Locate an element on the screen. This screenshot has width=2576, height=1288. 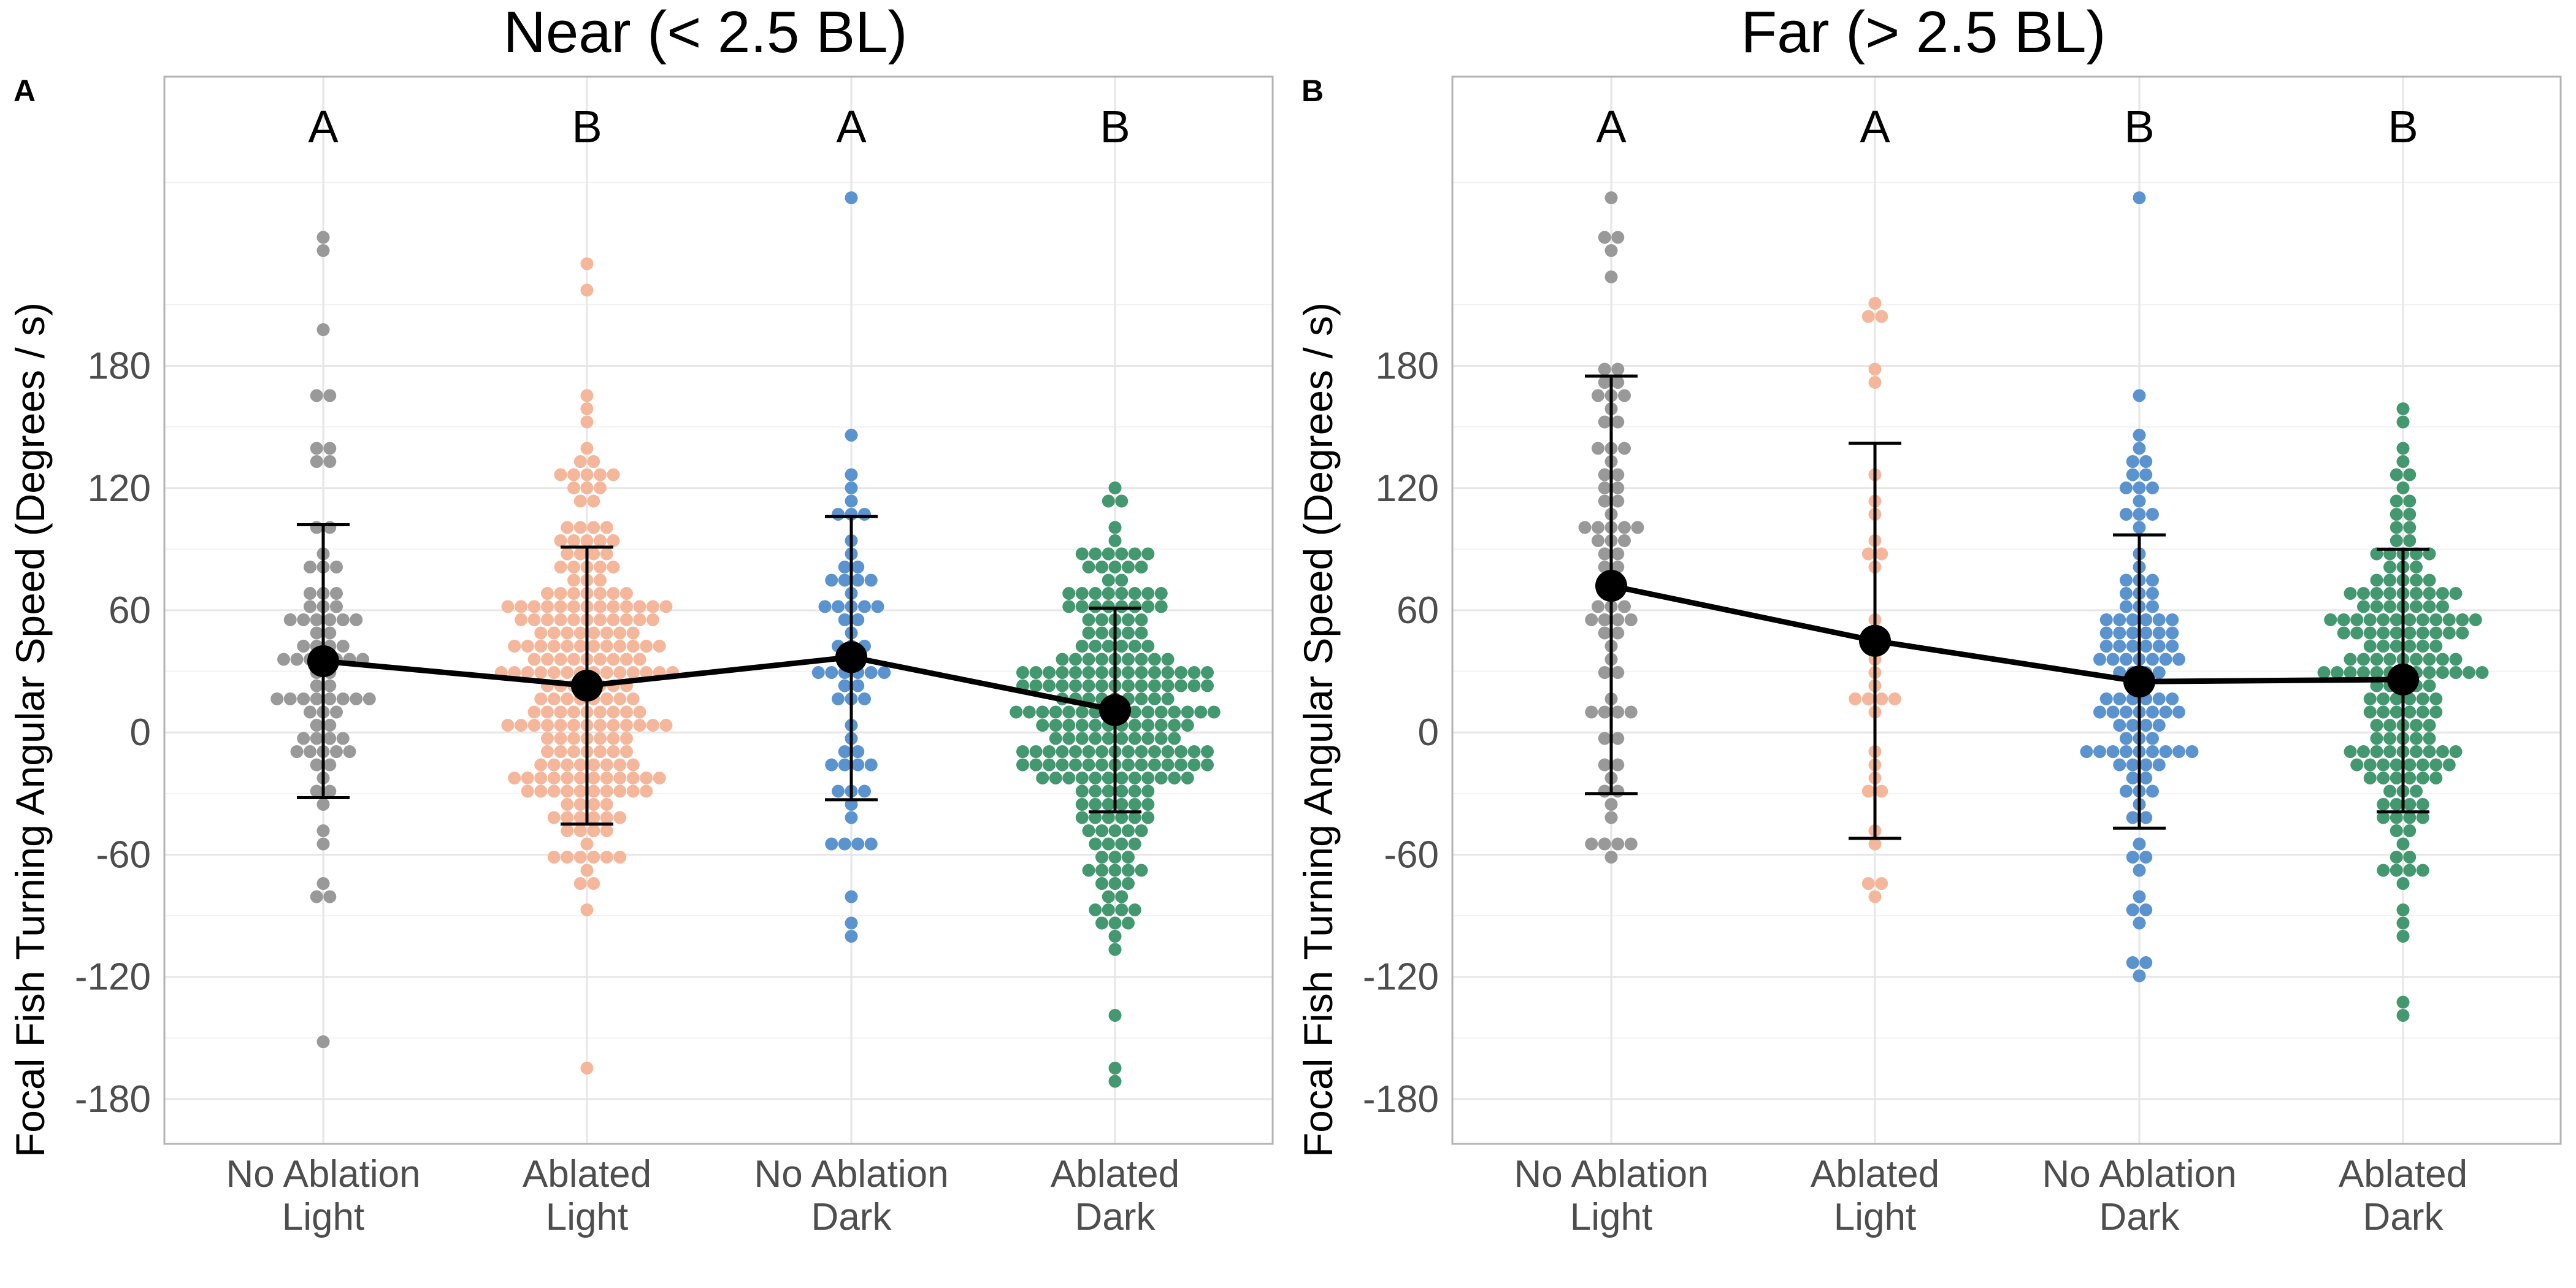
error-bars is located at coordinates (719, 670).